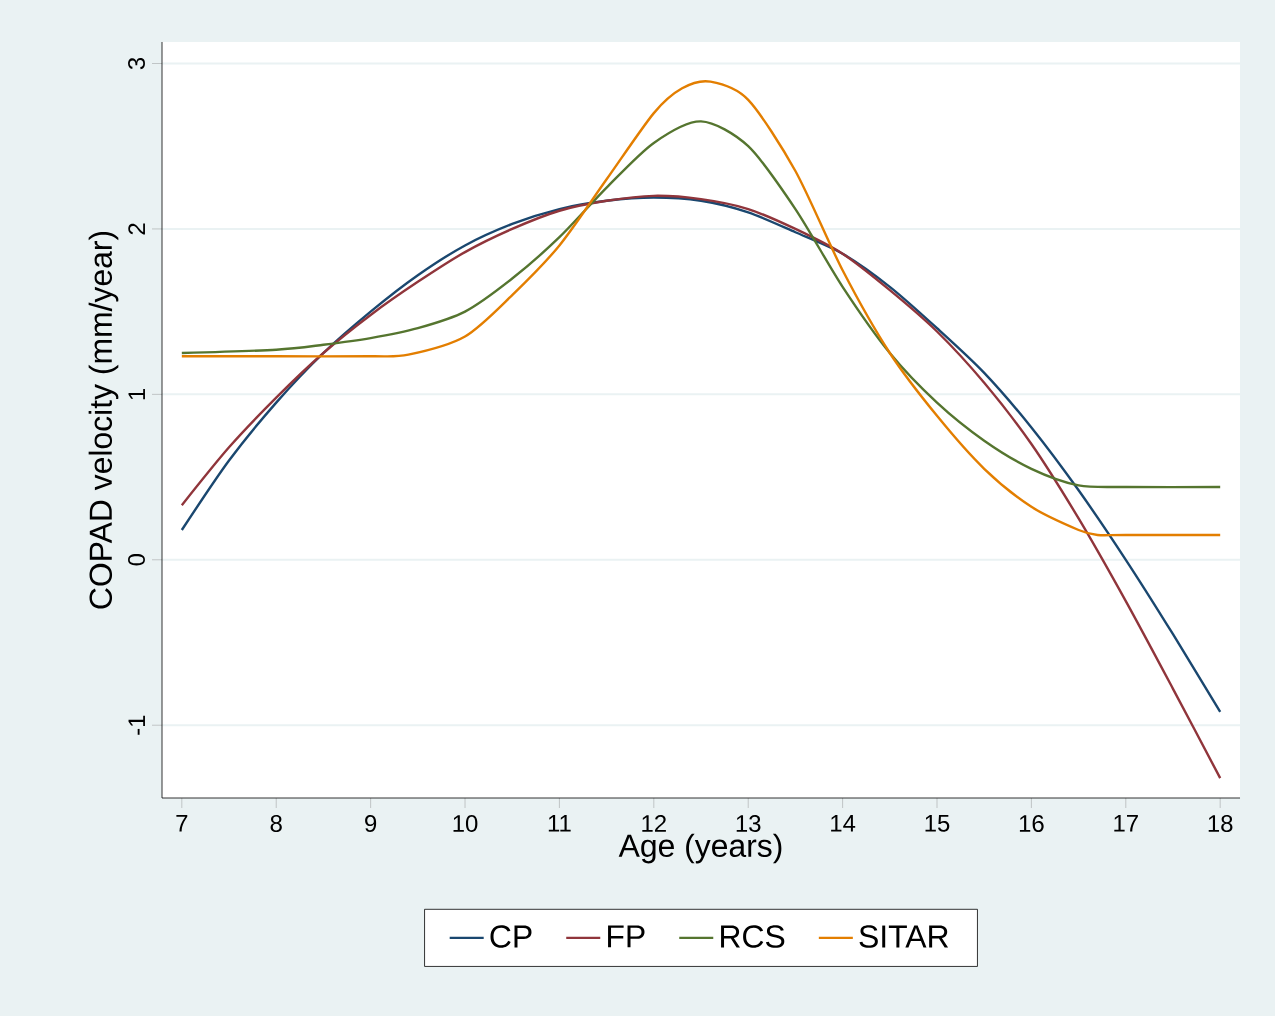  What do you see at coordinates (1126, 823) in the screenshot?
I see `x-tick-label: 17` at bounding box center [1126, 823].